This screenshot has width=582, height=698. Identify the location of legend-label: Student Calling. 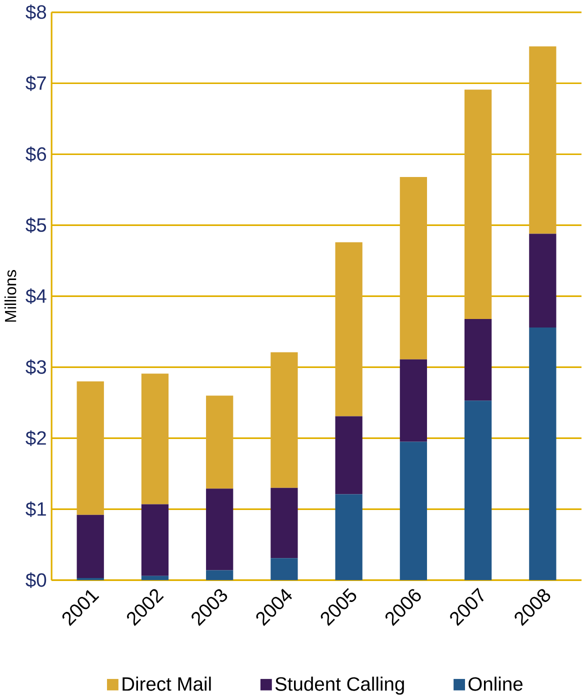
(339, 685).